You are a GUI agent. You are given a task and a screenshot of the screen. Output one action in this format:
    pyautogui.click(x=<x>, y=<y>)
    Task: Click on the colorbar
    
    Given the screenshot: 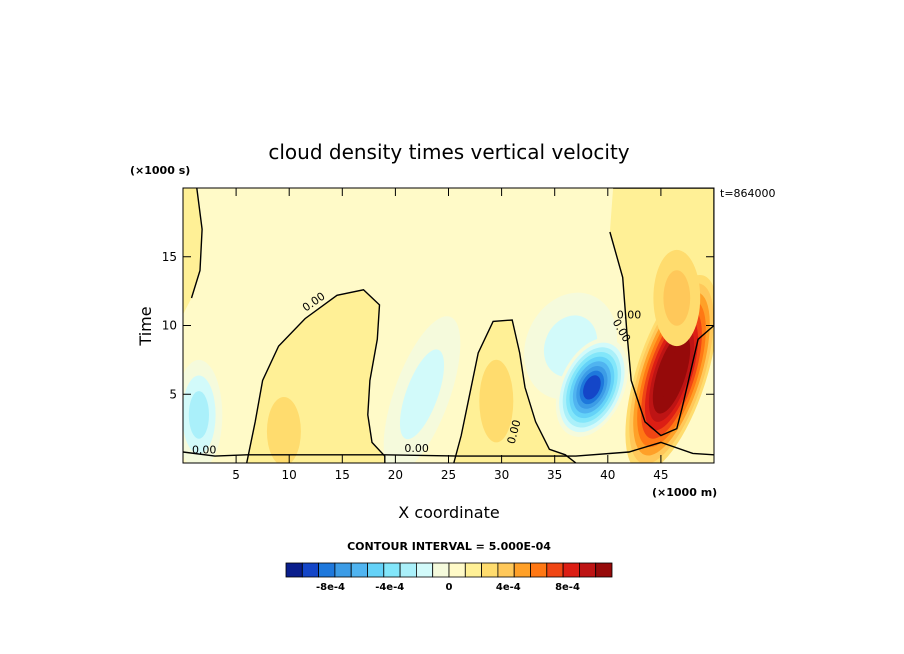 What is the action you would take?
    pyautogui.click(x=449, y=570)
    